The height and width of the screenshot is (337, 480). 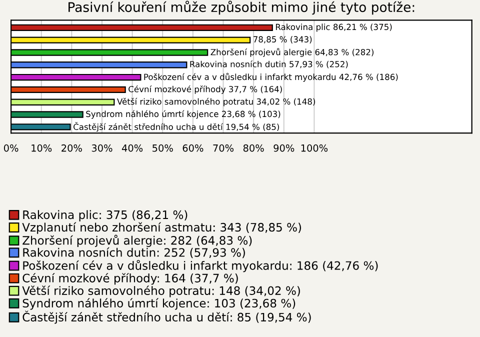 What do you see at coordinates (292, 52) in the screenshot?
I see `data-label: Zhoršení projevů alergie 64,83 % (282)` at bounding box center [292, 52].